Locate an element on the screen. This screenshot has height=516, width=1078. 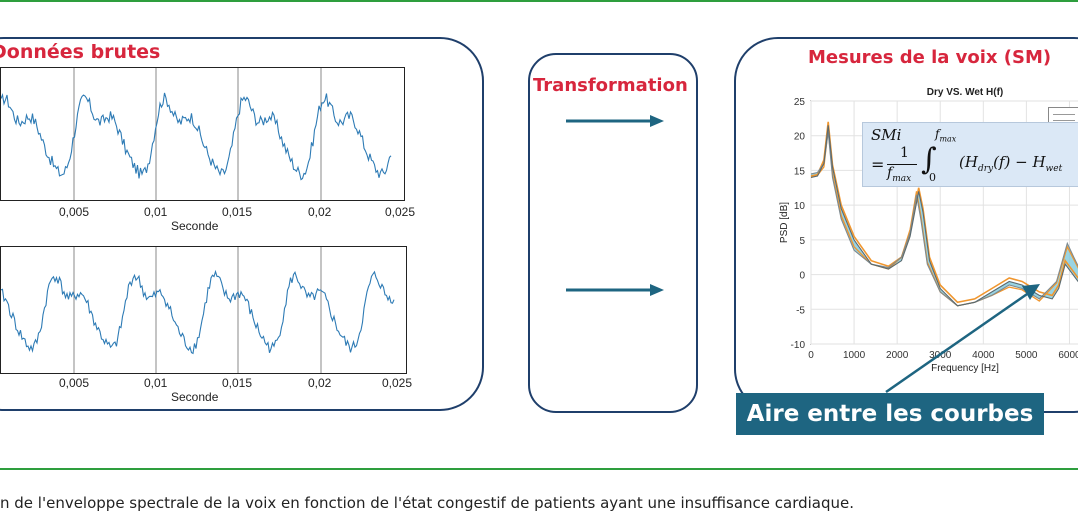
formula-body-mid: (f) − H is located at coordinates (1019, 162).